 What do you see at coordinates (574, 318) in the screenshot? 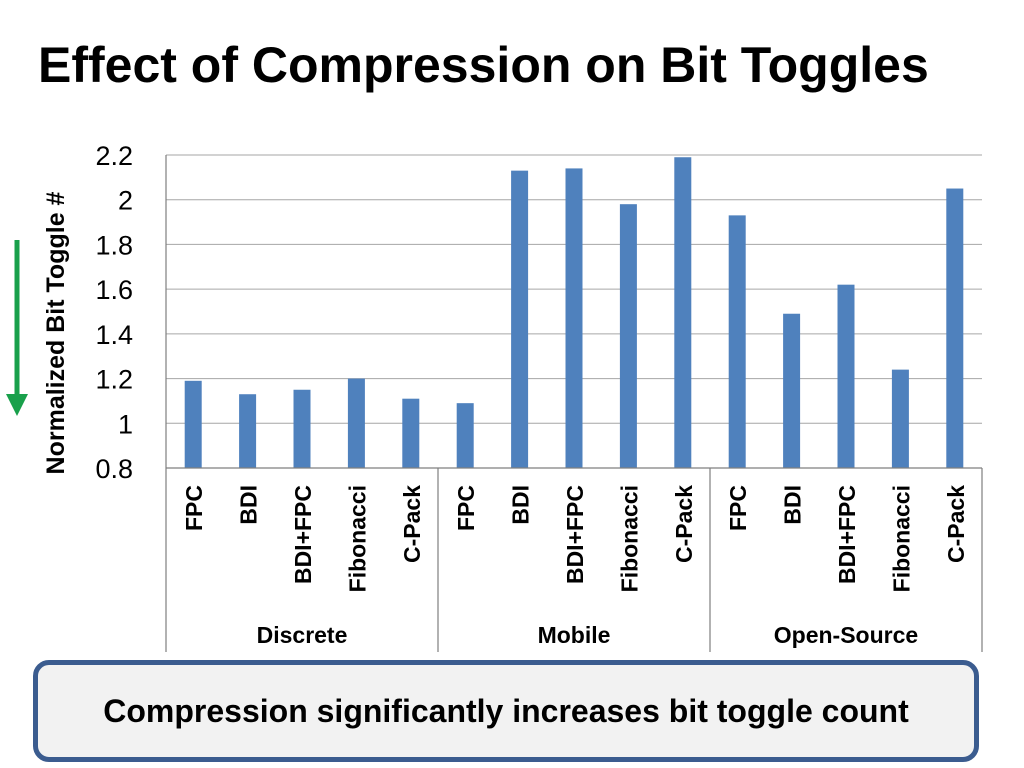
I see `bar-mobile-bdi-fpc` at bounding box center [574, 318].